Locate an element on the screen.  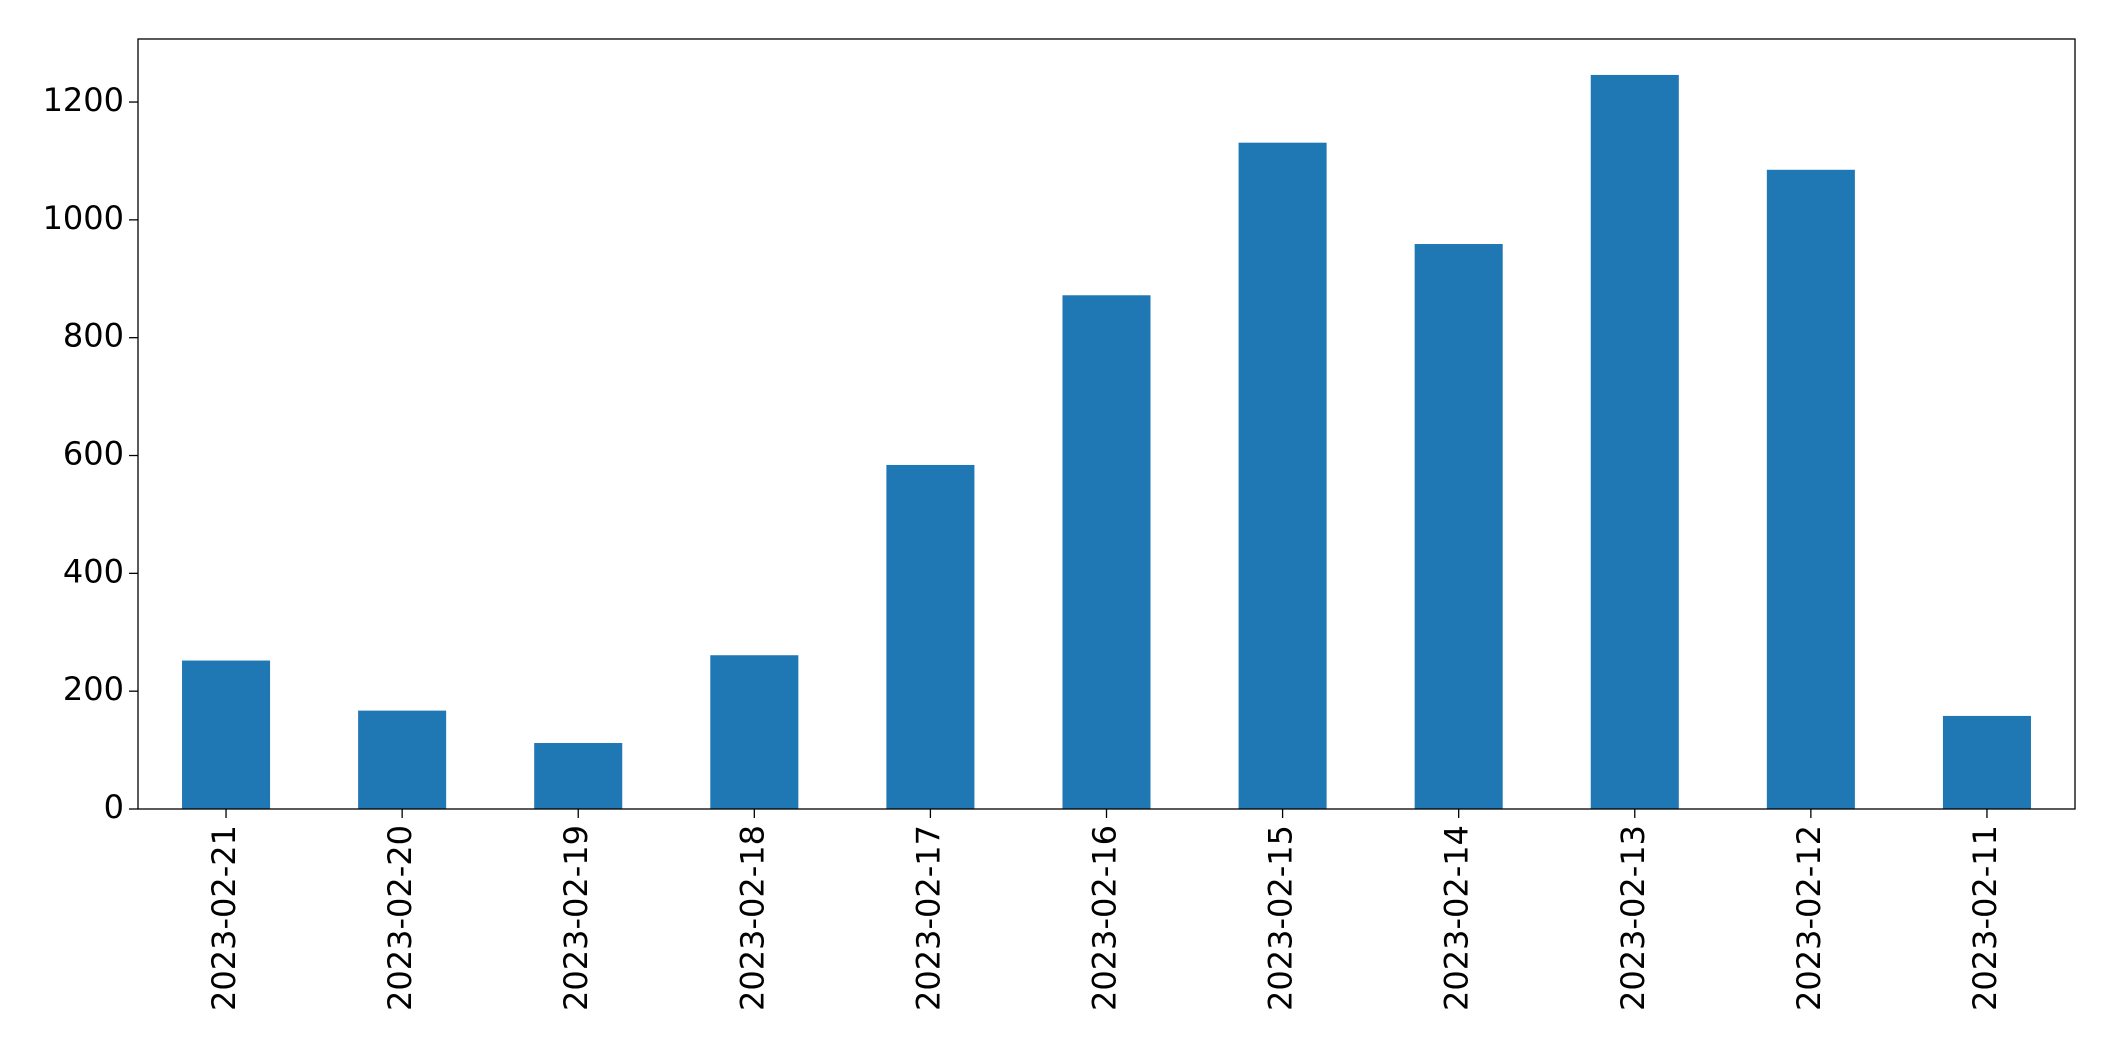
x-tick-label: 2023-02-20 is located at coordinates (400, 918).